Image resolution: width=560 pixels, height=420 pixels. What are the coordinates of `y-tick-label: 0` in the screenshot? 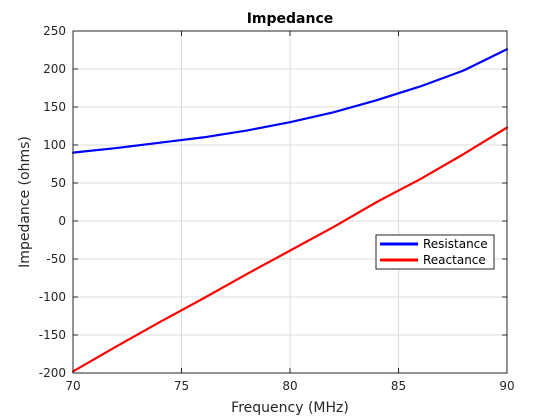 It's located at (62, 221).